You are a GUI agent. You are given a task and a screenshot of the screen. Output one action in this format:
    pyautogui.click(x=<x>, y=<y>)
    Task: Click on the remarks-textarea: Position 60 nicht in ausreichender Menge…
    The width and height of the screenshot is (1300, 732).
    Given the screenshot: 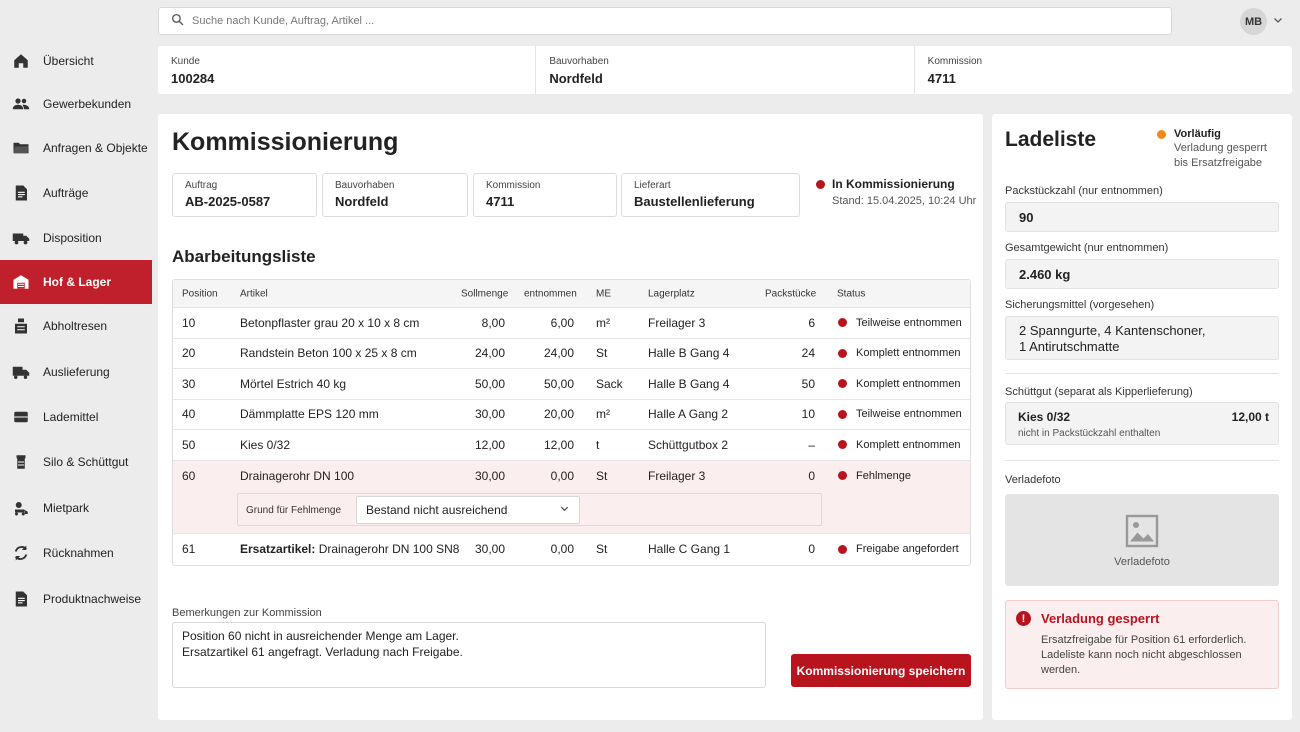 What is the action you would take?
    pyautogui.click(x=469, y=655)
    